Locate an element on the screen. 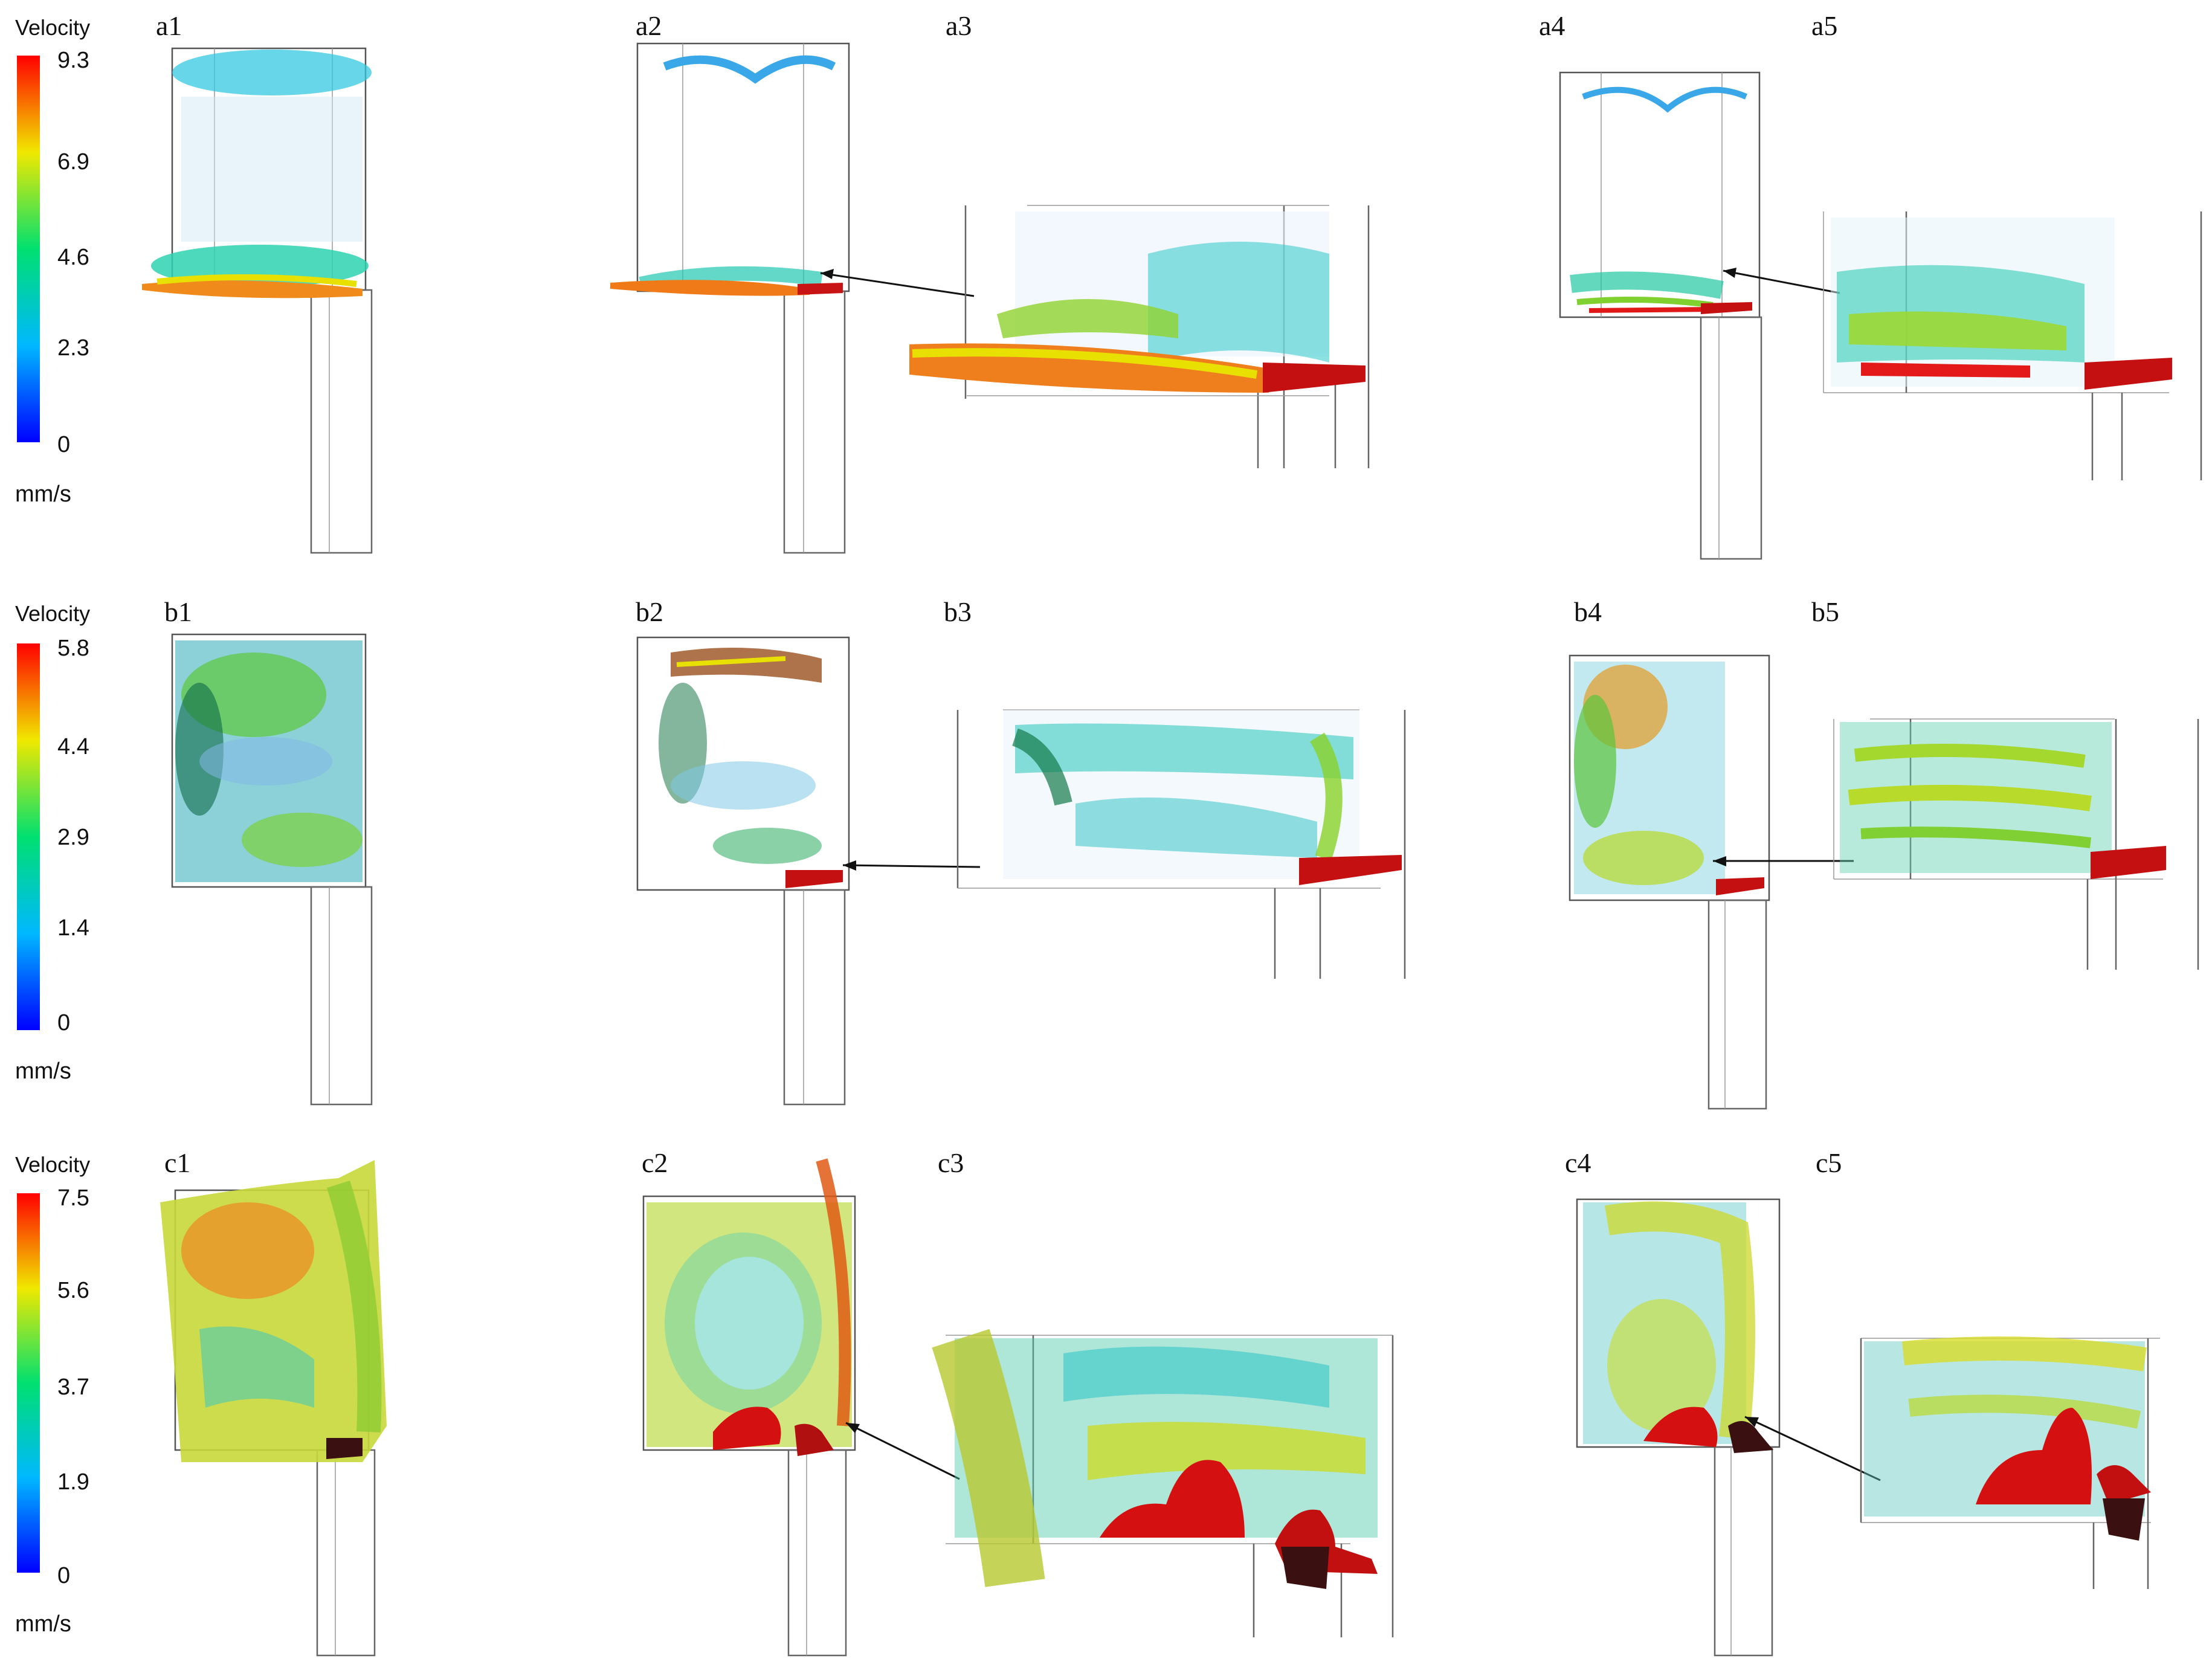 This screenshot has width=2212, height=1676. panel-label: b5 is located at coordinates (1825, 611).